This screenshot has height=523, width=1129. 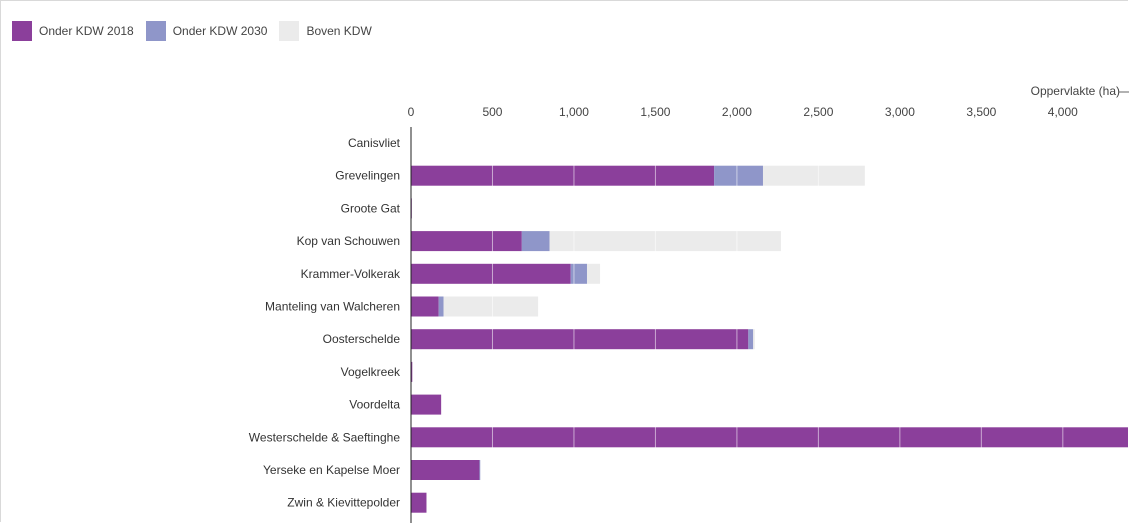 I want to click on legend-label-boven-kdw: Boven KDW, so click(x=339, y=31).